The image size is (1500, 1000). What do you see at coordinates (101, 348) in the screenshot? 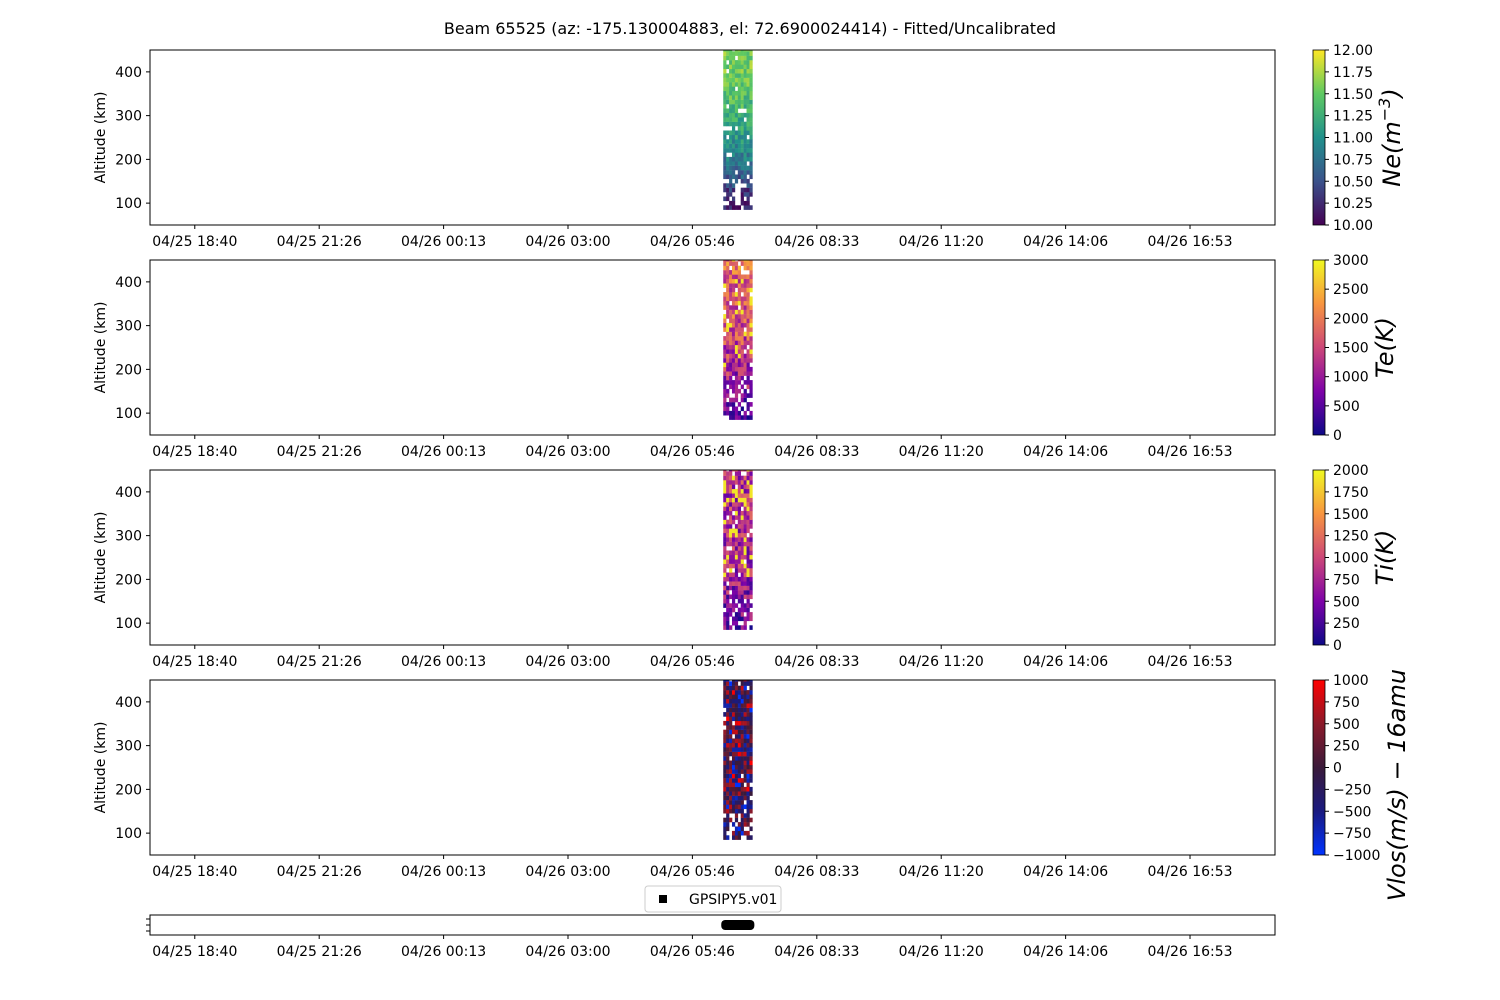
I see `y-axis-label: Altitude (km)` at bounding box center [101, 348].